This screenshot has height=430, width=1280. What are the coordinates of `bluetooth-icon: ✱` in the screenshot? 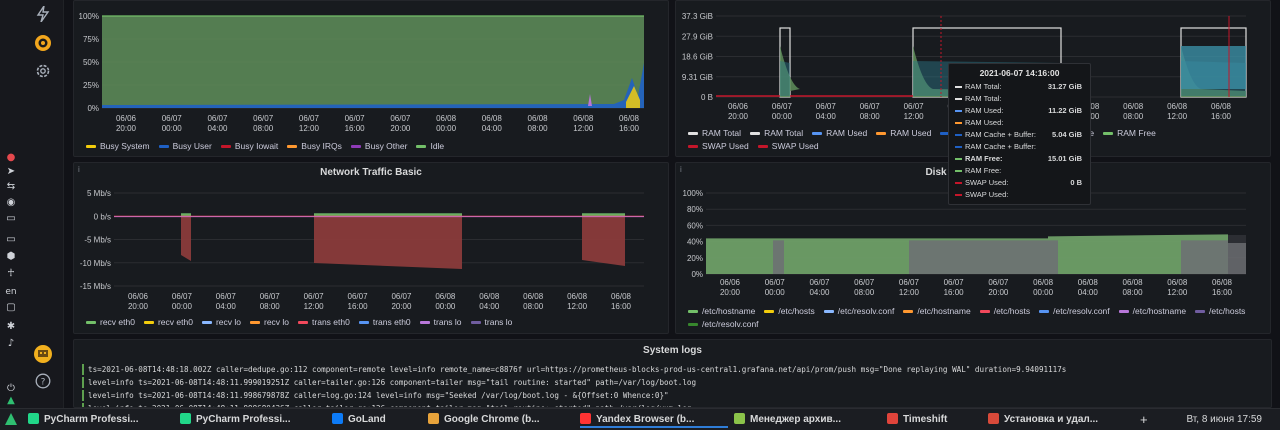 It's located at (11, 326).